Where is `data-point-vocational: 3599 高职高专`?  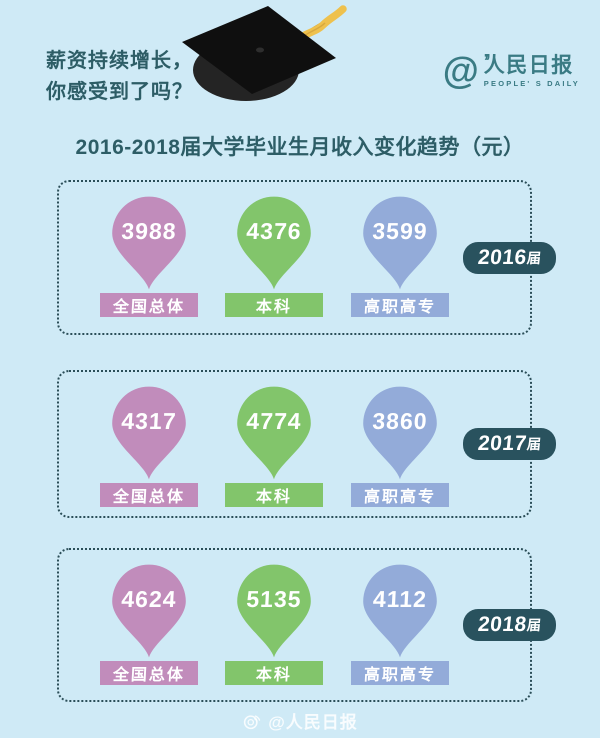
data-point-vocational: 3599 高职高专 is located at coordinates (400, 256).